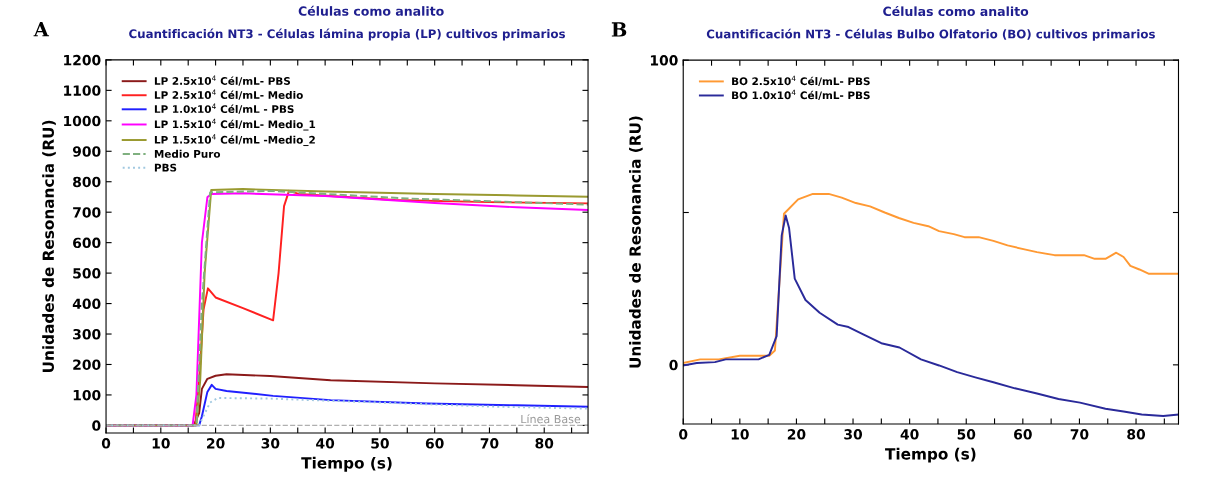 The height and width of the screenshot is (489, 1205). Describe the element at coordinates (234, 140) in the screenshot. I see `legend-label: LP 1.5x10$^{4}$ Cél/mL -Medio_2` at that location.